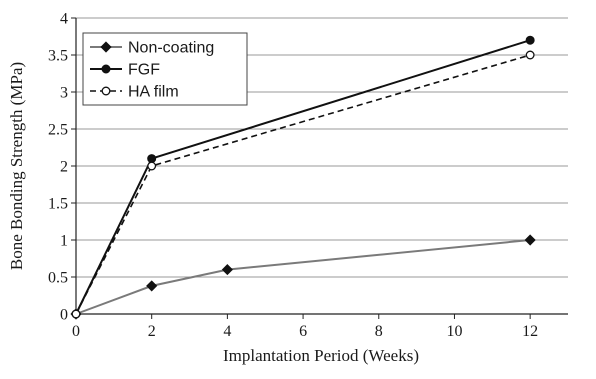 The height and width of the screenshot is (379, 596). What do you see at coordinates (58, 204) in the screenshot?
I see `y-tick-label-3: 1.5` at bounding box center [58, 204].